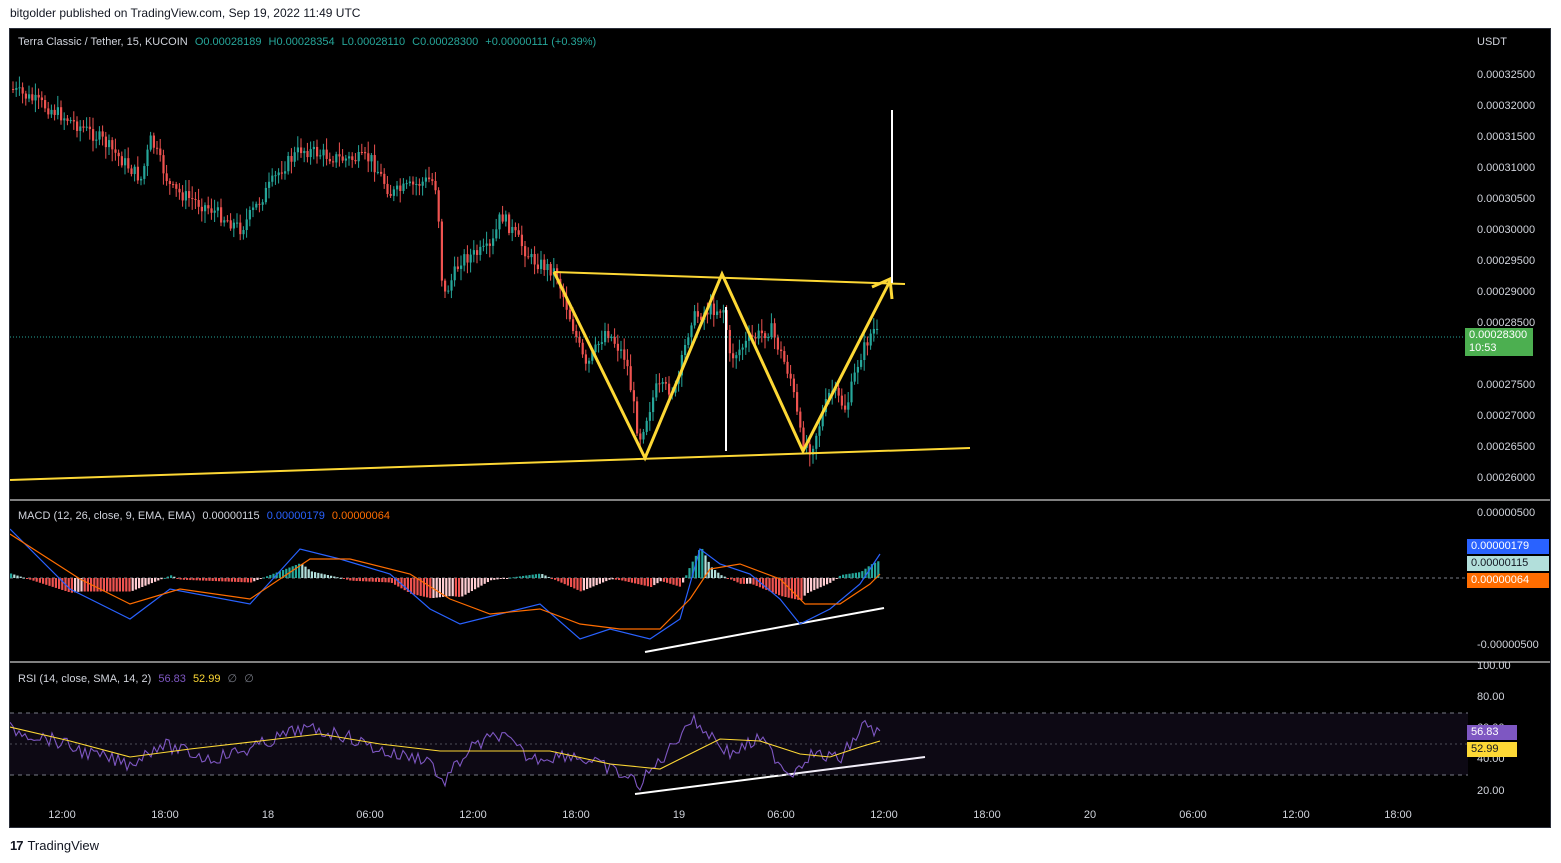 Image resolution: width=1561 pixels, height=863 pixels. What do you see at coordinates (1506, 137) in the screenshot?
I see `price-tick-label: 0.00031500` at bounding box center [1506, 137].